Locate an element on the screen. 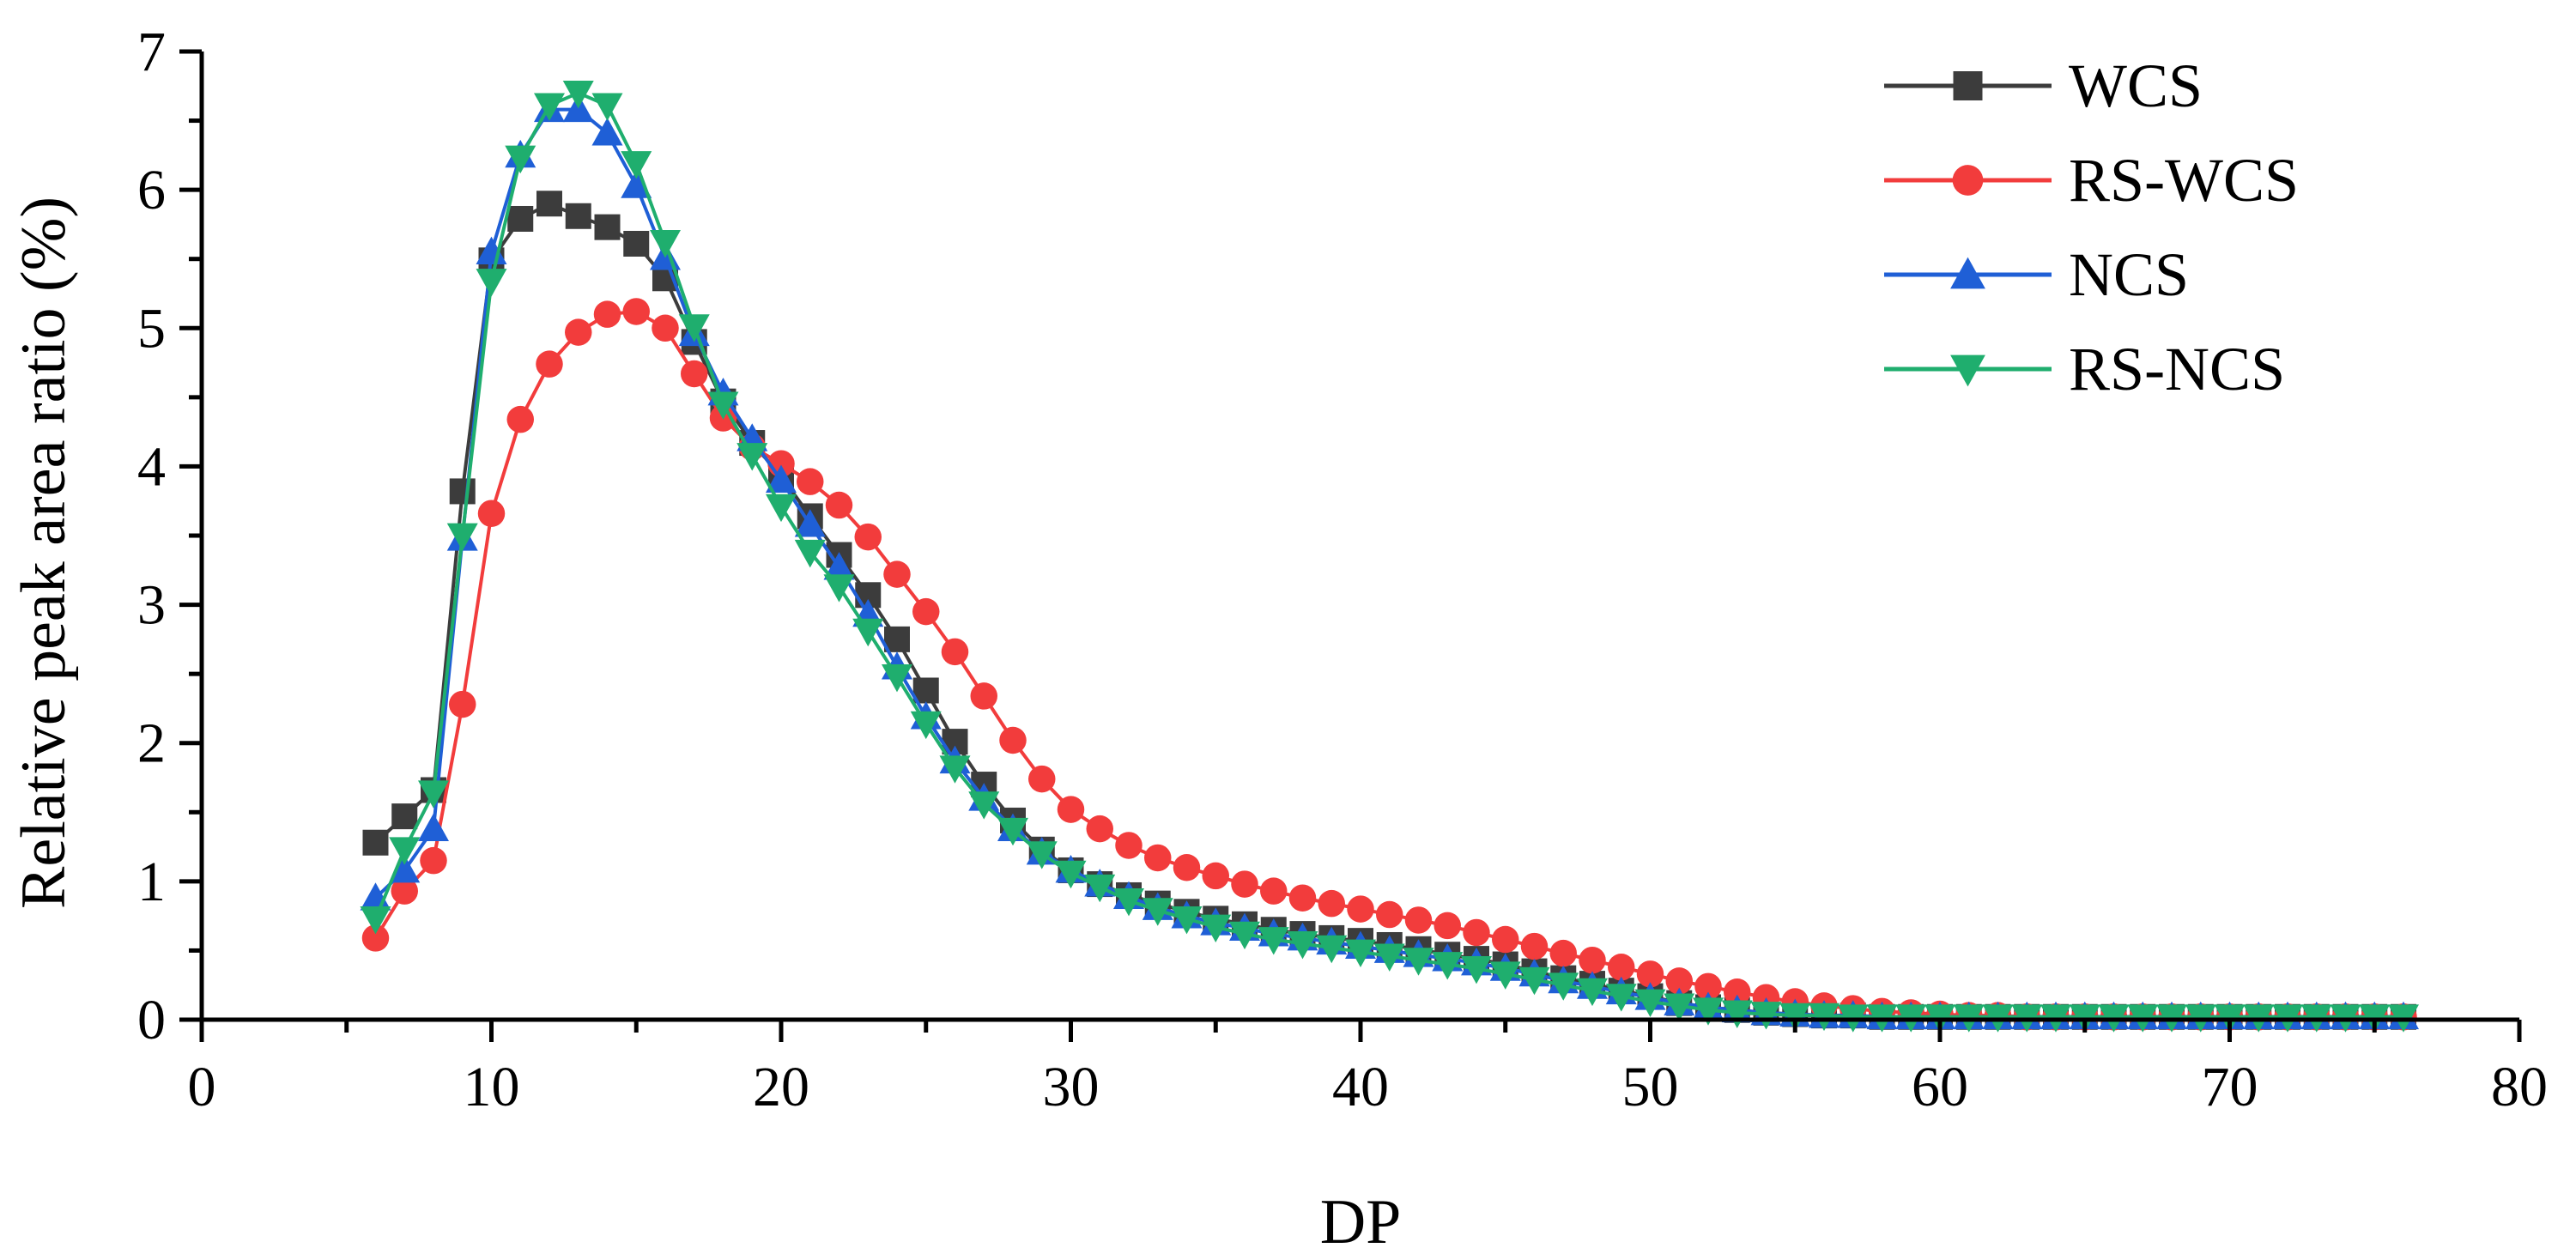 Image resolution: width=2576 pixels, height=1260 pixels. y-tick-label: 1 is located at coordinates (151, 882).